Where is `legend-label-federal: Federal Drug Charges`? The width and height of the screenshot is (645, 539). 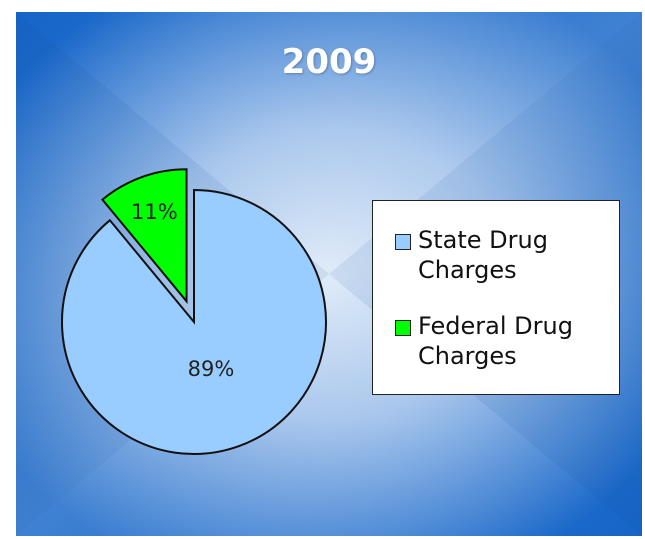 legend-label-federal: Federal Drug Charges is located at coordinates (495, 341).